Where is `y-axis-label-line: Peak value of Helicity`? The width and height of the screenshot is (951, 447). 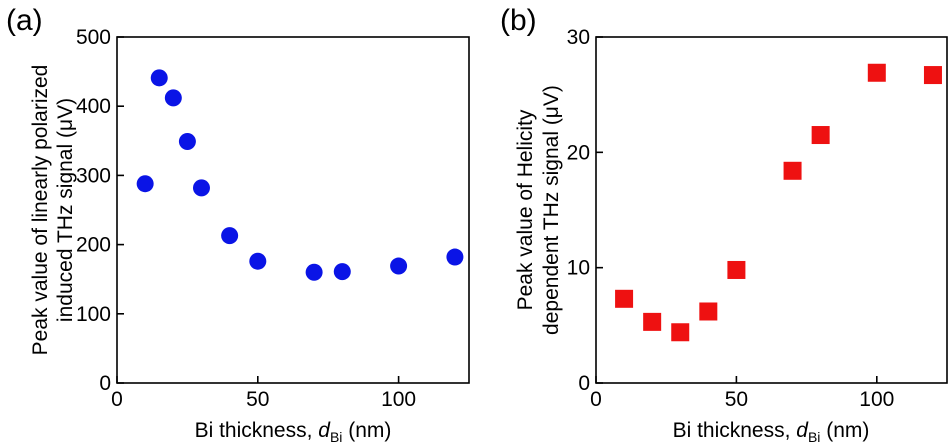
y-axis-label-line: Peak value of Helicity is located at coordinates (525, 209).